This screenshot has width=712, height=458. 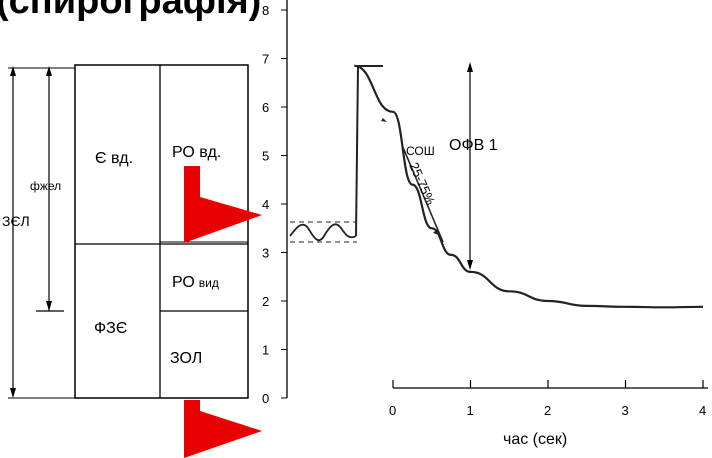 I want to click on fef-25-75-chord, so click(x=422, y=193).